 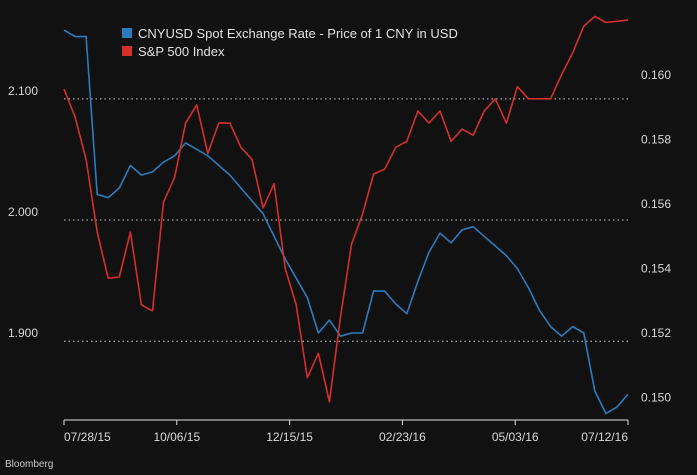 I want to click on legend-swatch-sp500, so click(x=127, y=51).